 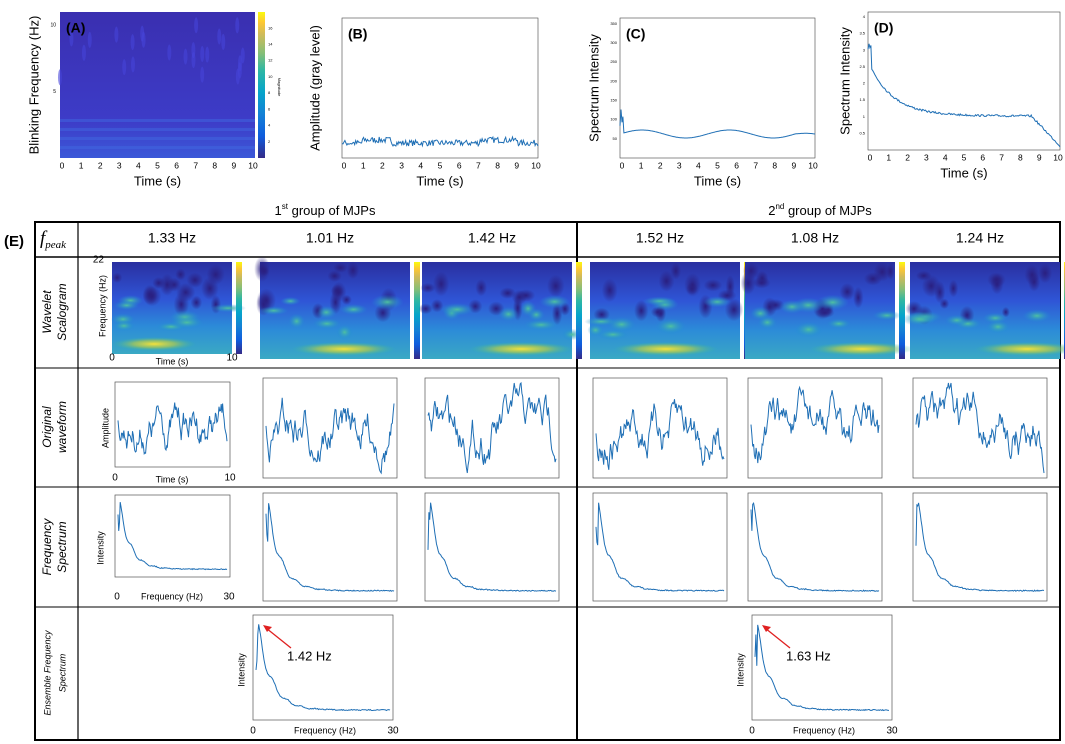 What do you see at coordinates (75, 28) in the screenshot?
I see `panel-label: (A)` at bounding box center [75, 28].